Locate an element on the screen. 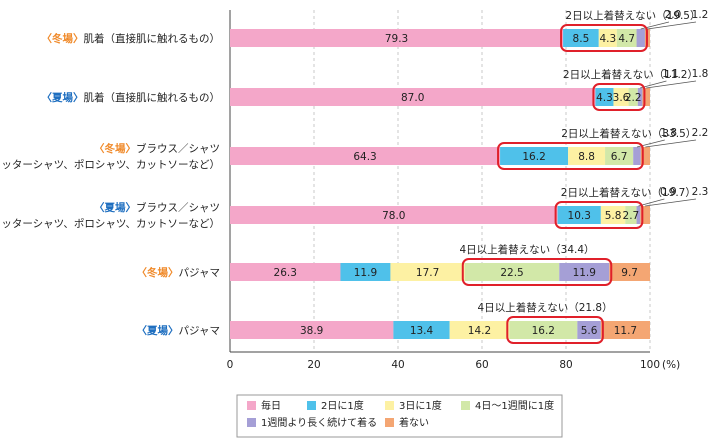 The width and height of the screenshot is (709, 446). highlight-annotation: 2日以上着替えない（19.7） is located at coordinates (628, 192).